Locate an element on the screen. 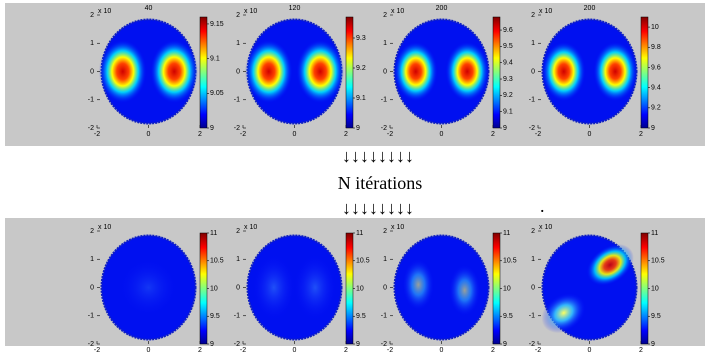  panel: 40 x 10 -2 0 2 2 1 0 -1 -2 9.15 9.1 9.05 9 is located at coordinates (156, 71).